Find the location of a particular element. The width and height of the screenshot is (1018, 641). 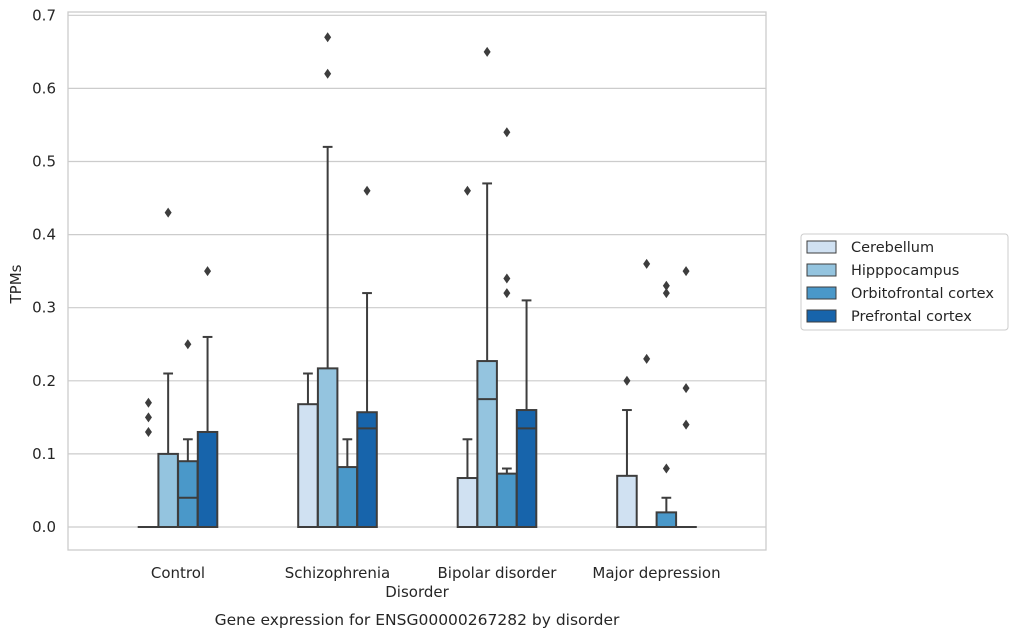

legend-label: Prefrontal cortex is located at coordinates (911, 317).